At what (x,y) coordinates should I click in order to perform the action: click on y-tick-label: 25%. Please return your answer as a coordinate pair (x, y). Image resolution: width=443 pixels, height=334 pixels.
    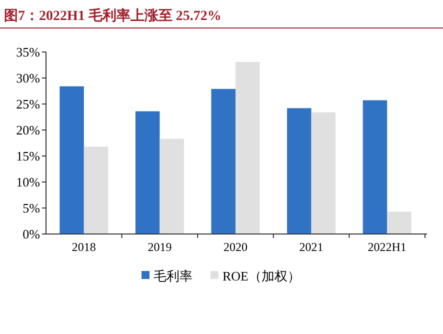
    Looking at the image, I should click on (28, 104).